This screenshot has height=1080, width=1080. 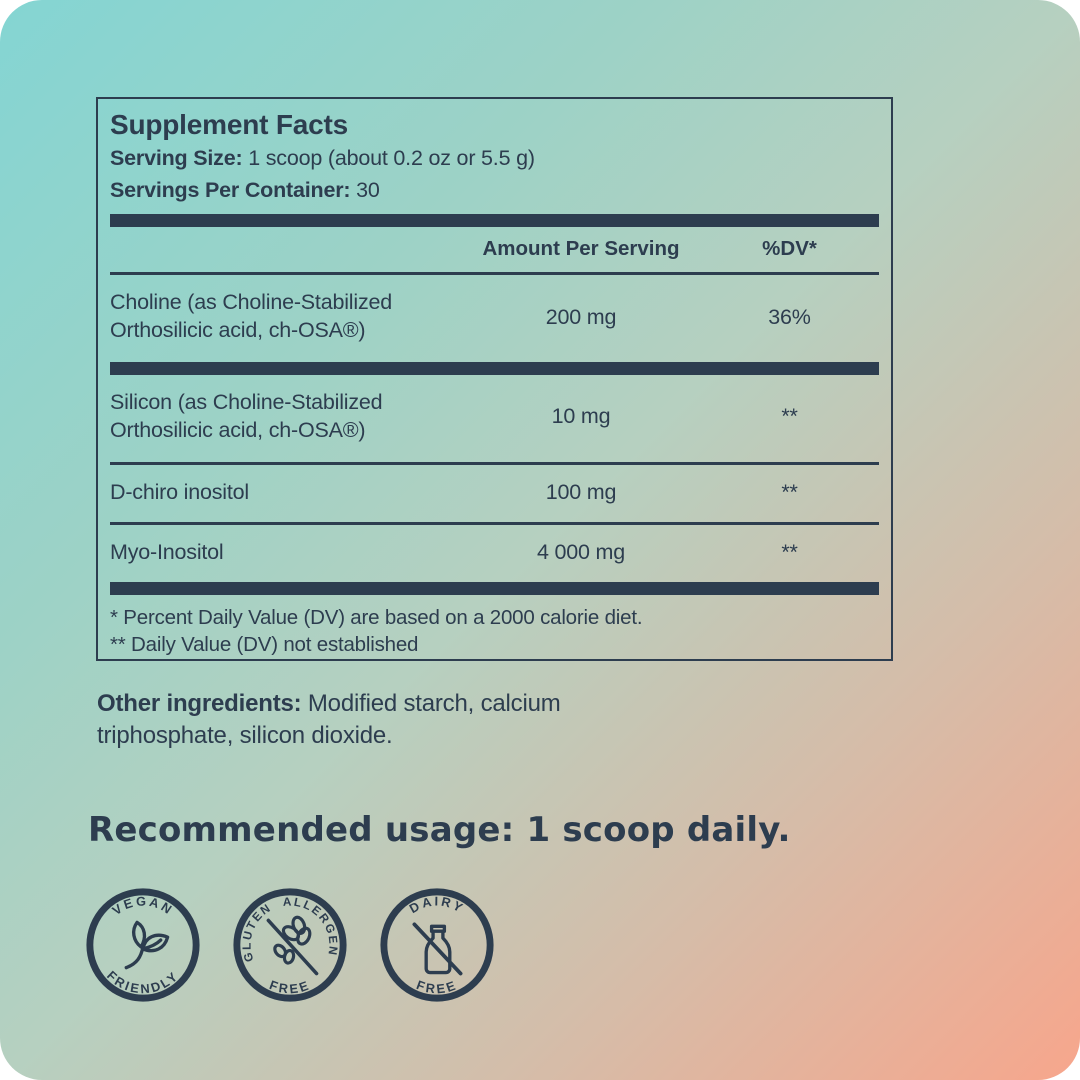 I want to click on other-ingredients-label: Other ingredients:, so click(x=199, y=703).